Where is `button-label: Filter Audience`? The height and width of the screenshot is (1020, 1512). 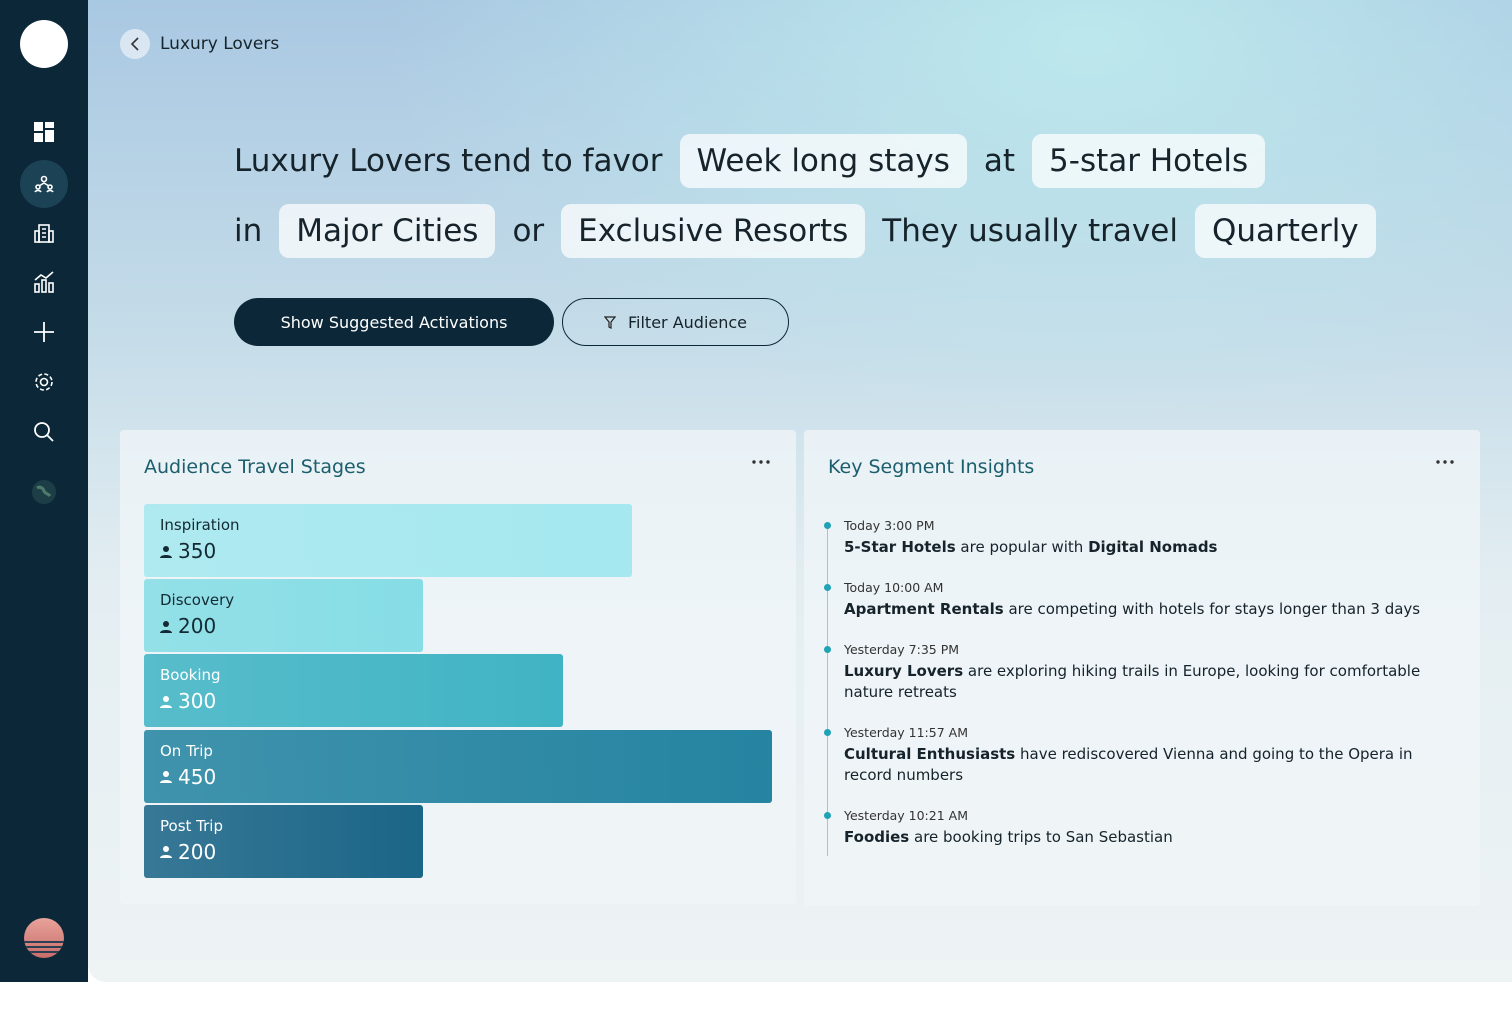
button-label: Filter Audience is located at coordinates (687, 322).